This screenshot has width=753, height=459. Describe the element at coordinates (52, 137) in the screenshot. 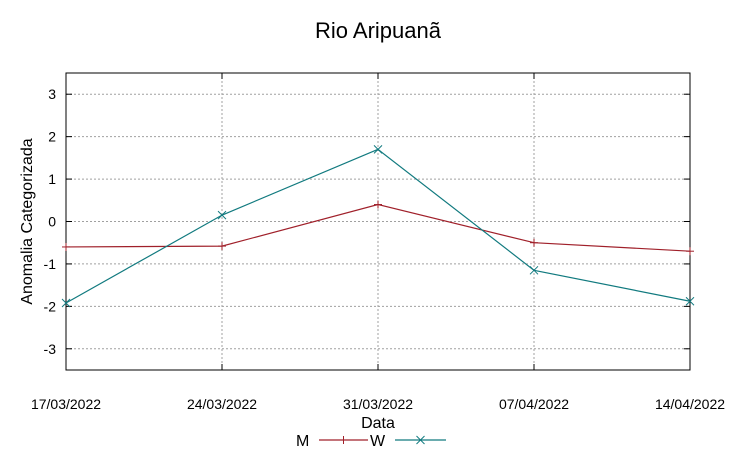

I see `y-tick-label: 2` at that location.